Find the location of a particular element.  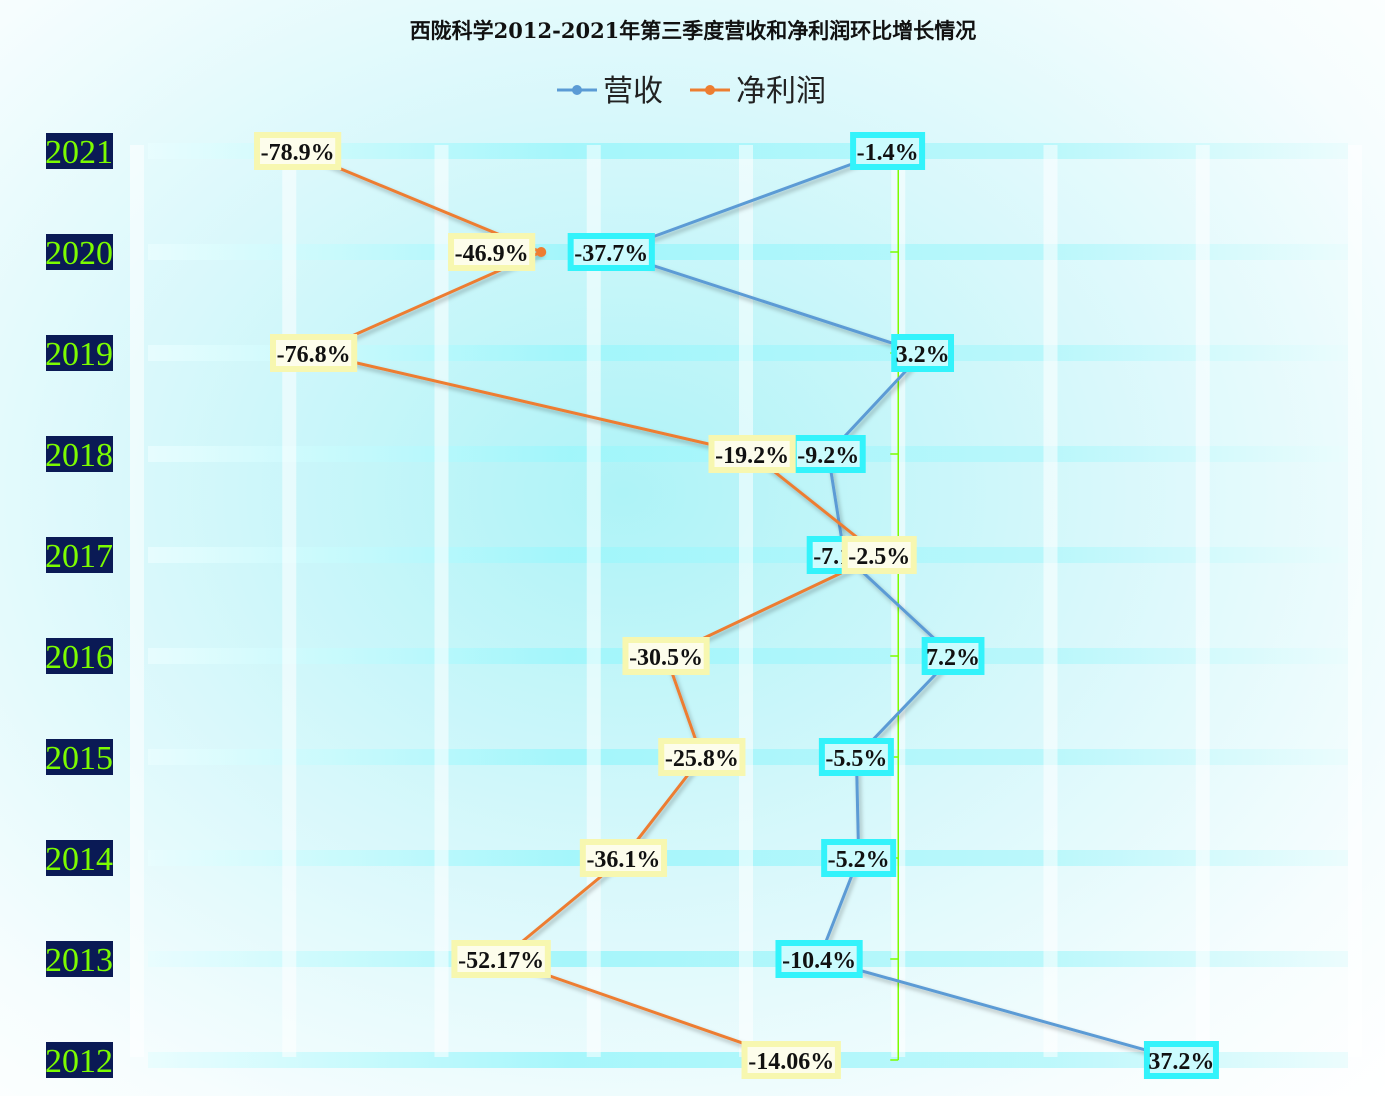

y-tick-label-text: 2018 is located at coordinates (79, 455).